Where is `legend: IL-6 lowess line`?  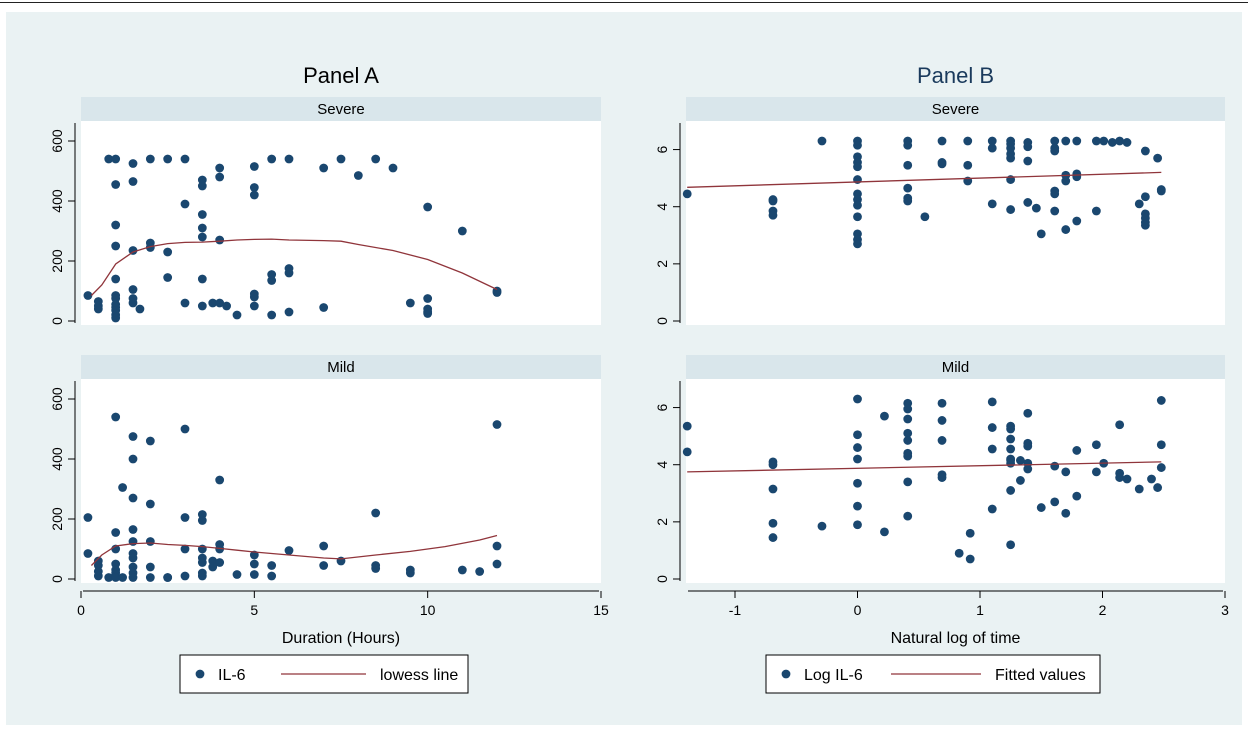 legend: IL-6 lowess line is located at coordinates (324, 674).